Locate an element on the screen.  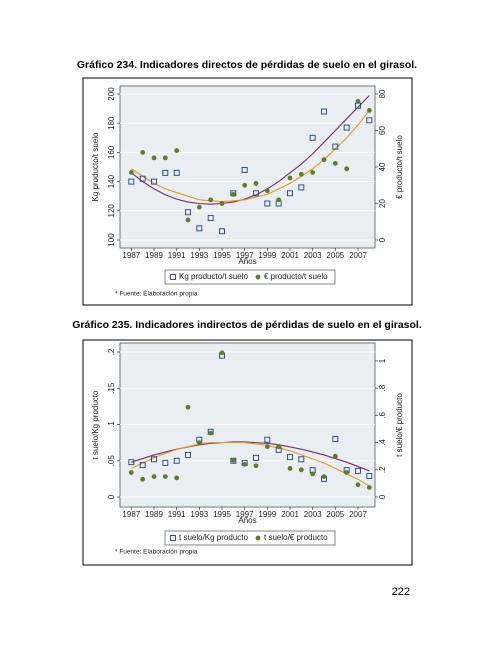
chart-note: * Fuente: Elaboración propia is located at coordinates (156, 294).